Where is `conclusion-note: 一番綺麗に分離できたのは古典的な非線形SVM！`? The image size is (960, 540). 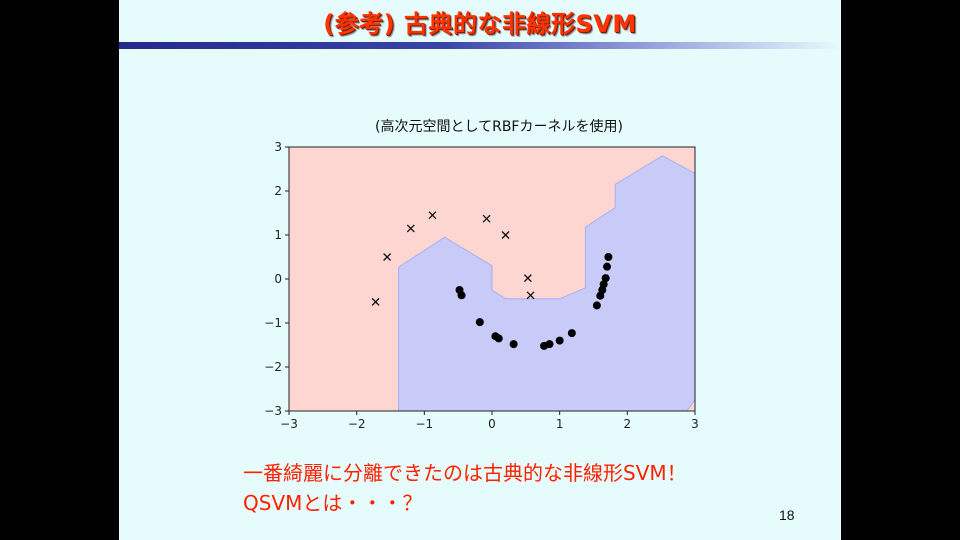
conclusion-note: 一番綺麗に分離できたのは古典的な非線形SVM！ is located at coordinates (465, 473).